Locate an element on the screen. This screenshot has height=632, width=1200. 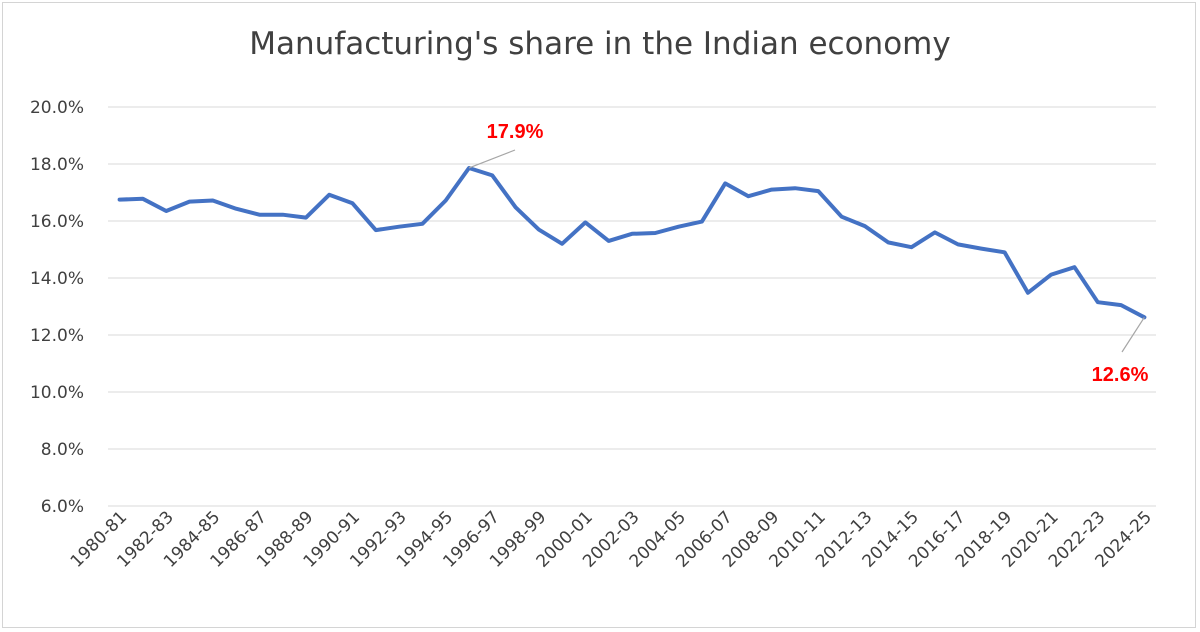
y-tick-label: 12.0% is located at coordinates (57, 336).